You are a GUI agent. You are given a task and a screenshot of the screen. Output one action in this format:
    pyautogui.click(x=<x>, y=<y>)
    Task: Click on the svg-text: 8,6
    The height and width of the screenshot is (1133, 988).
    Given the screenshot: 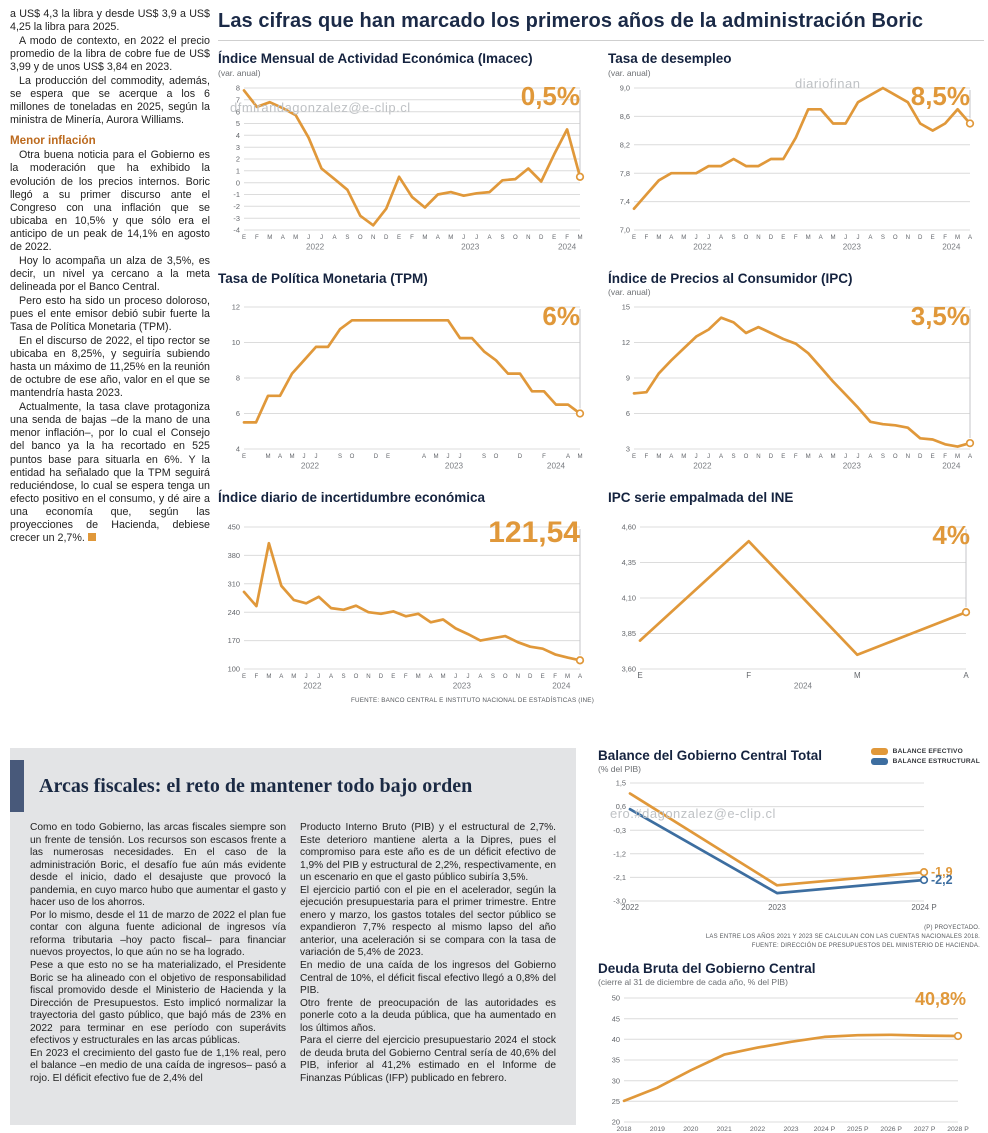 What is the action you would take?
    pyautogui.click(x=625, y=116)
    